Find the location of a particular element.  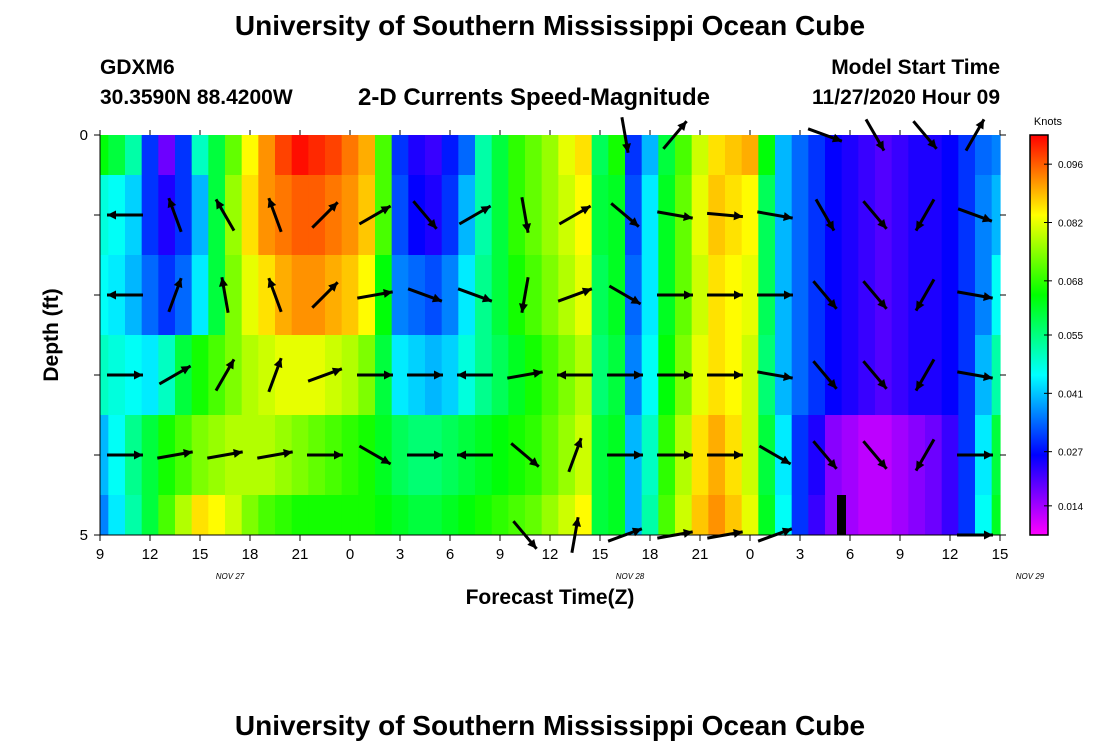

station-id: GDXM6 is located at coordinates (137, 67).